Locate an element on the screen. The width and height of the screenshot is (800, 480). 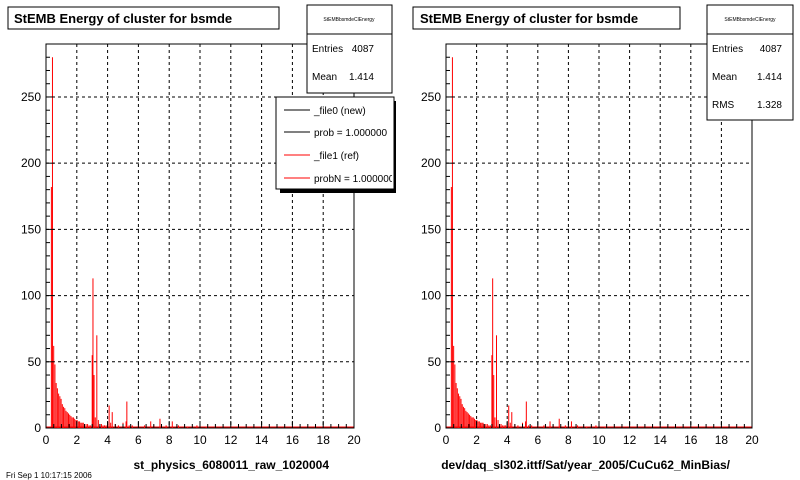
right-x-tick-label: 16 is located at coordinates (691, 440).